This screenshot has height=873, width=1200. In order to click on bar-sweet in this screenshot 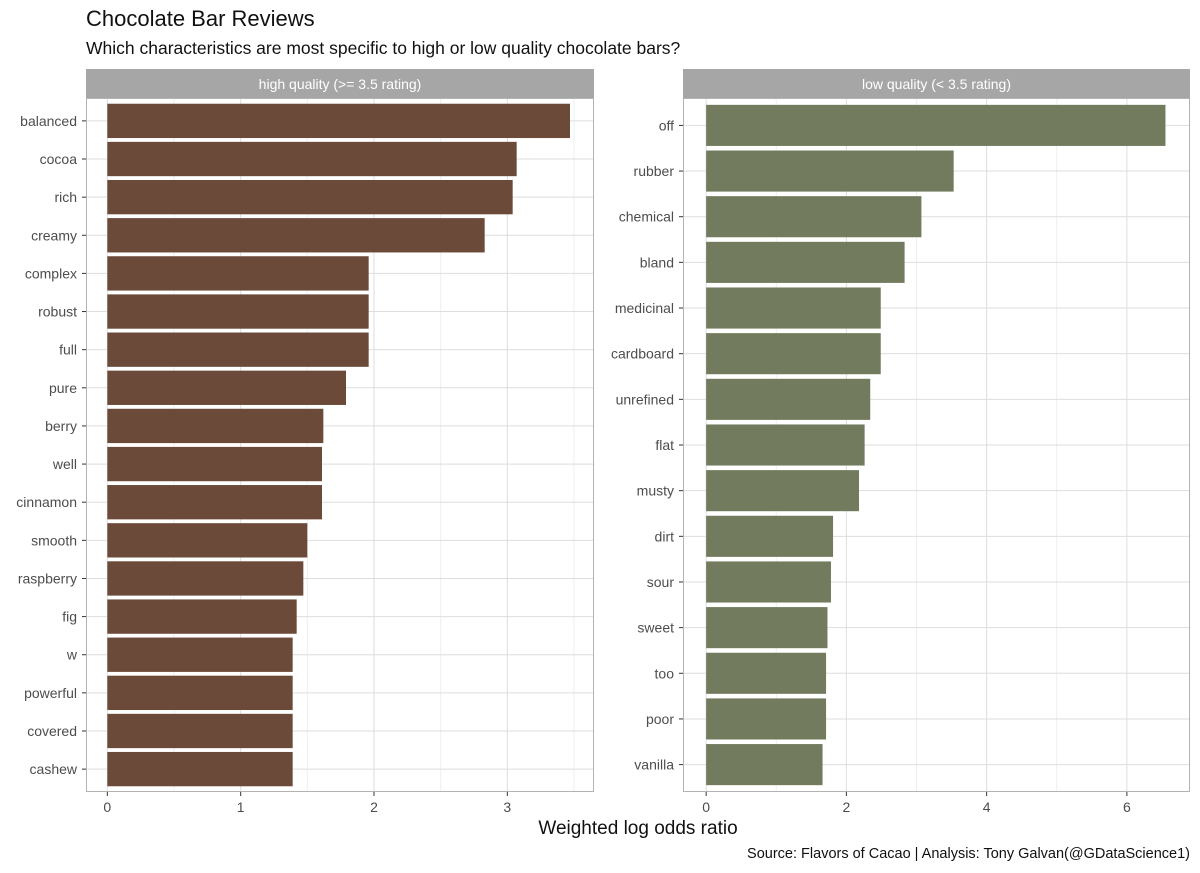, I will do `click(767, 628)`.